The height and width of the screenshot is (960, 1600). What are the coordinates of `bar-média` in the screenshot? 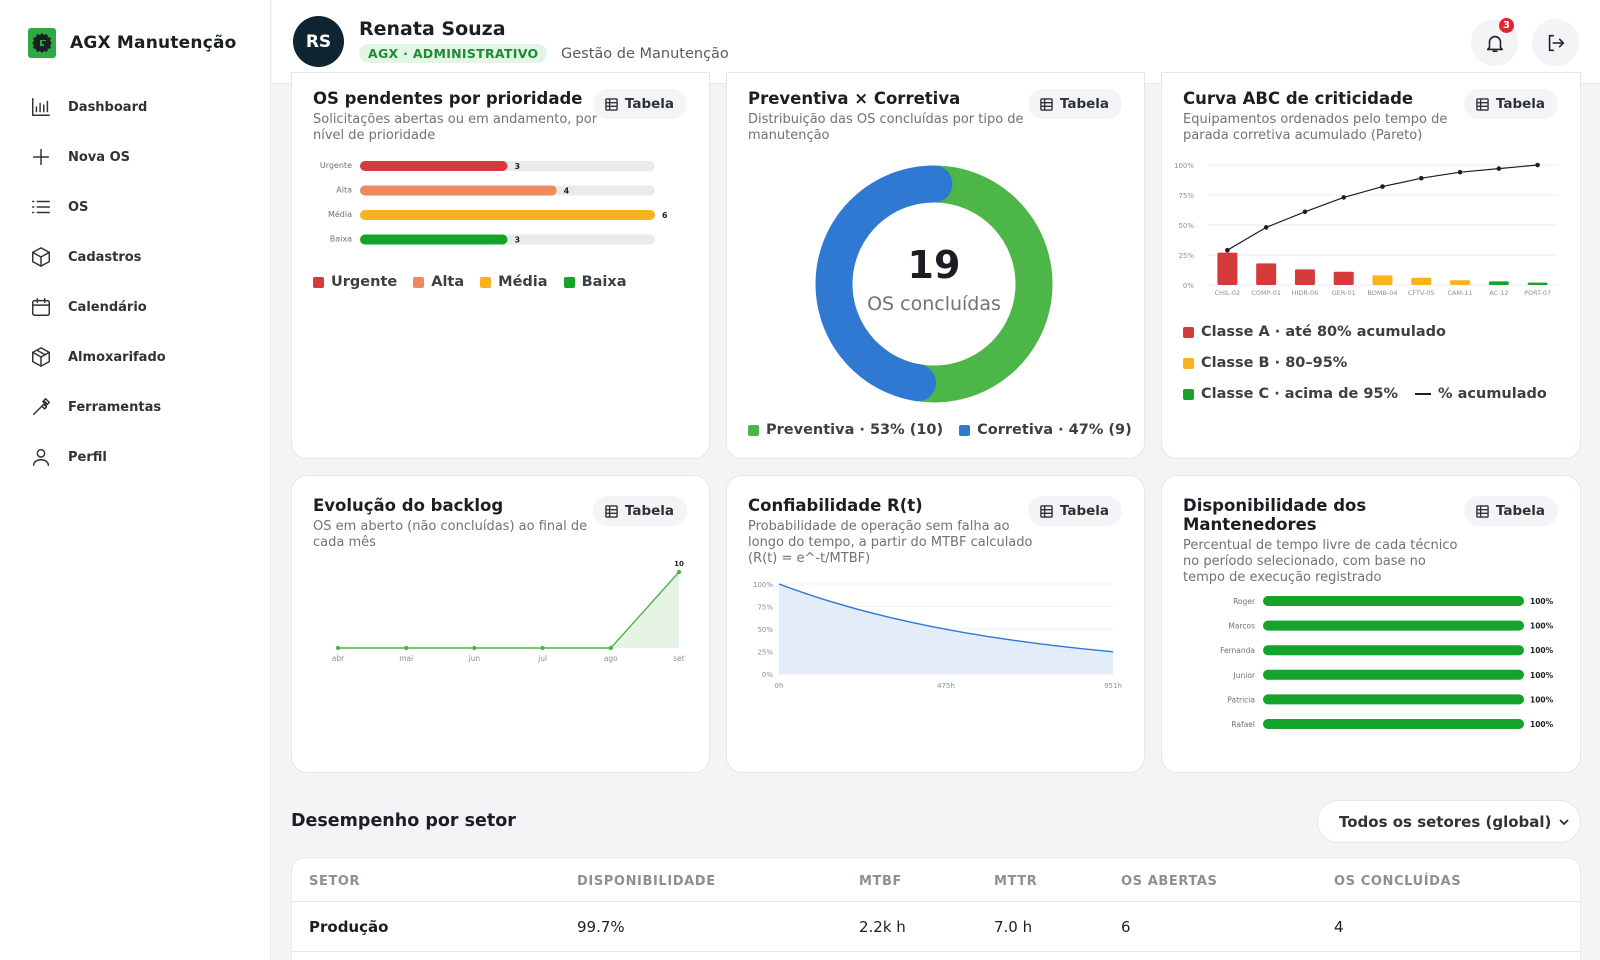 It's located at (507, 215).